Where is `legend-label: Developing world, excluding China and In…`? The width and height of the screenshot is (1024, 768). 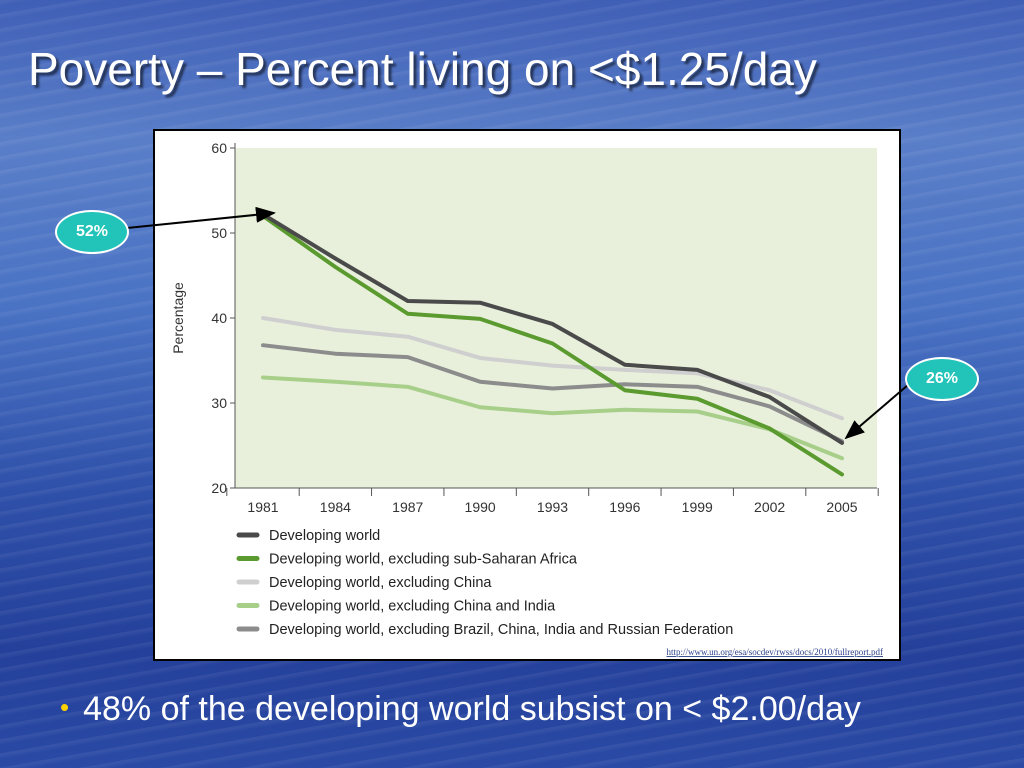
legend-label: Developing world, excluding China and In… is located at coordinates (412, 607).